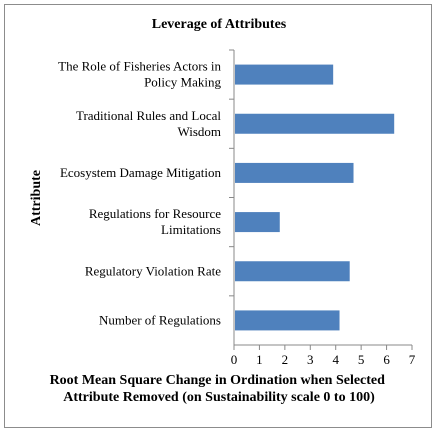  I want to click on x-tick-label: 7, so click(412, 359).